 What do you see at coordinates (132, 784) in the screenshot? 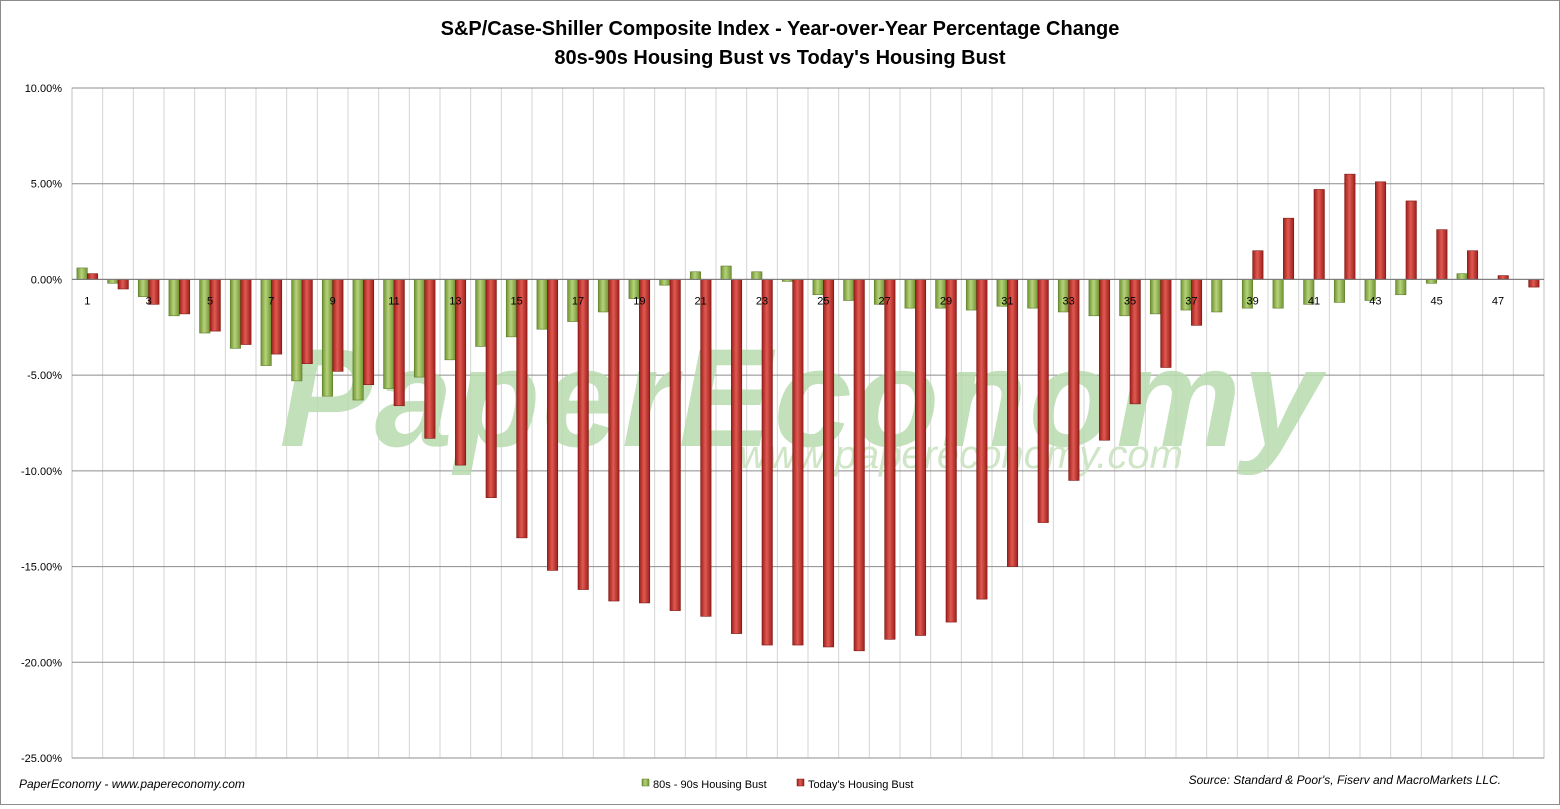
I see `footer-left: PaperEconomy - www.papereconomy.com` at bounding box center [132, 784].